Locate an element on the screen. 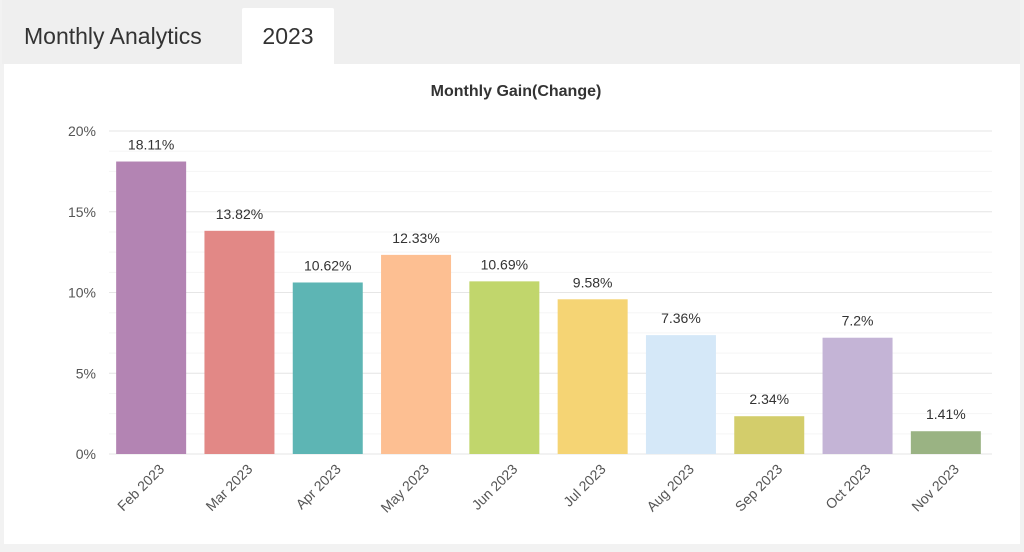 This screenshot has width=1024, height=552. x-tick-label: Sep 2023 is located at coordinates (759, 488).